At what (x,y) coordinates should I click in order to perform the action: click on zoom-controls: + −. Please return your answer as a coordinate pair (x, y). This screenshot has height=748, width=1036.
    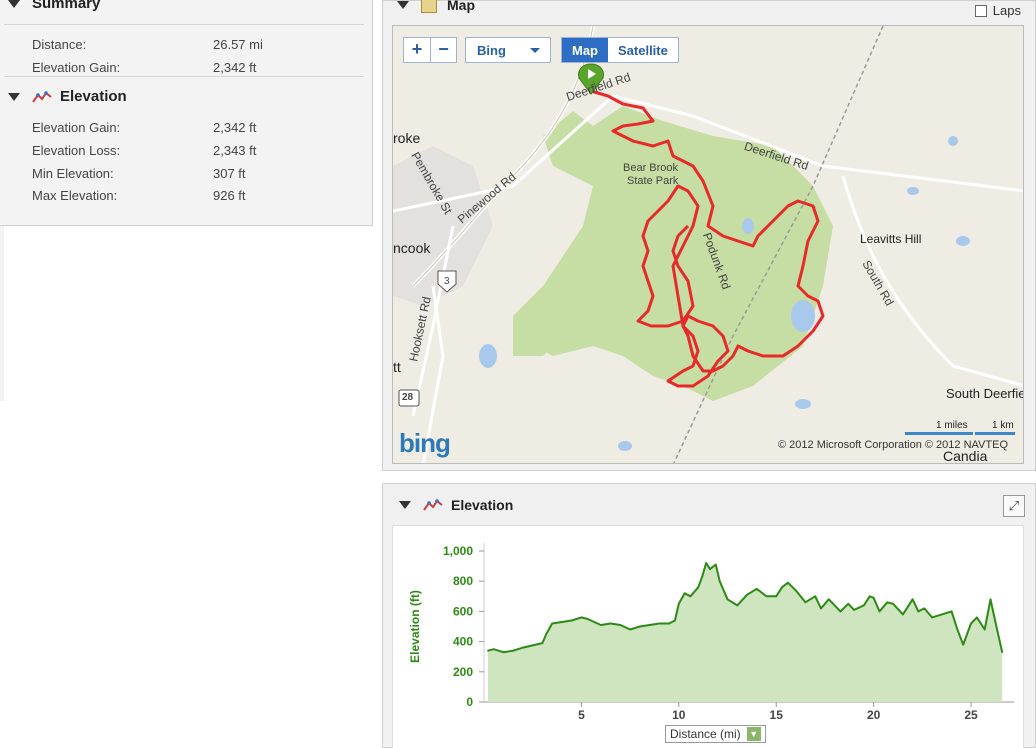
    Looking at the image, I should click on (430, 50).